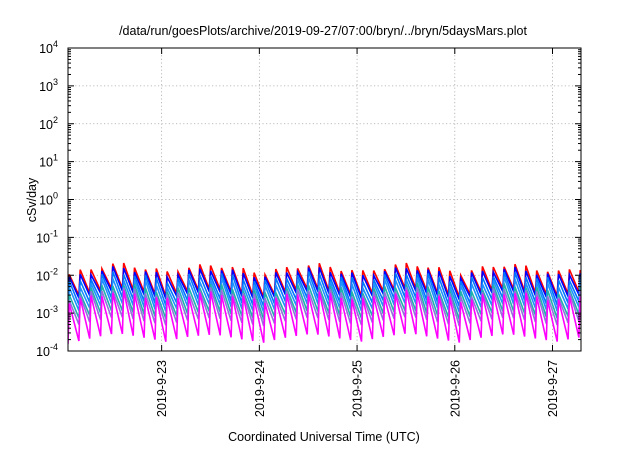  Describe the element at coordinates (48, 199) in the screenshot. I see `y-tick-label: 10⁰` at that location.